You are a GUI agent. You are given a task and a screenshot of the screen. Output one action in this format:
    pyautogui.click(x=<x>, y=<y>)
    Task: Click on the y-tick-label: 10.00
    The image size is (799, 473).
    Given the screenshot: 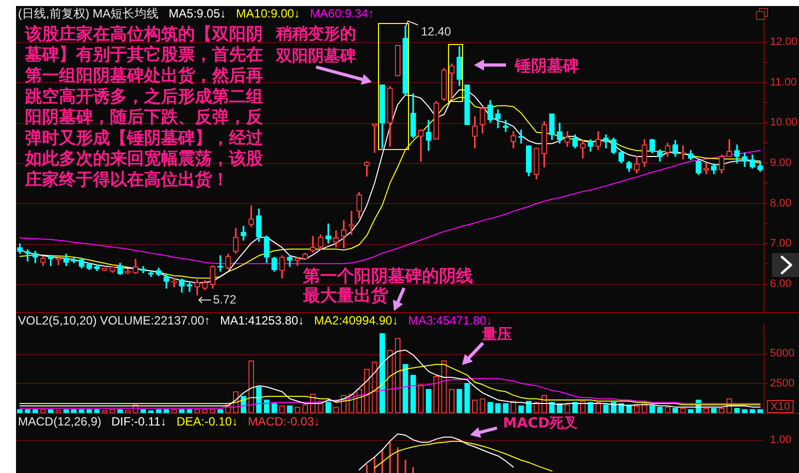 What is the action you would take?
    pyautogui.click(x=784, y=122)
    